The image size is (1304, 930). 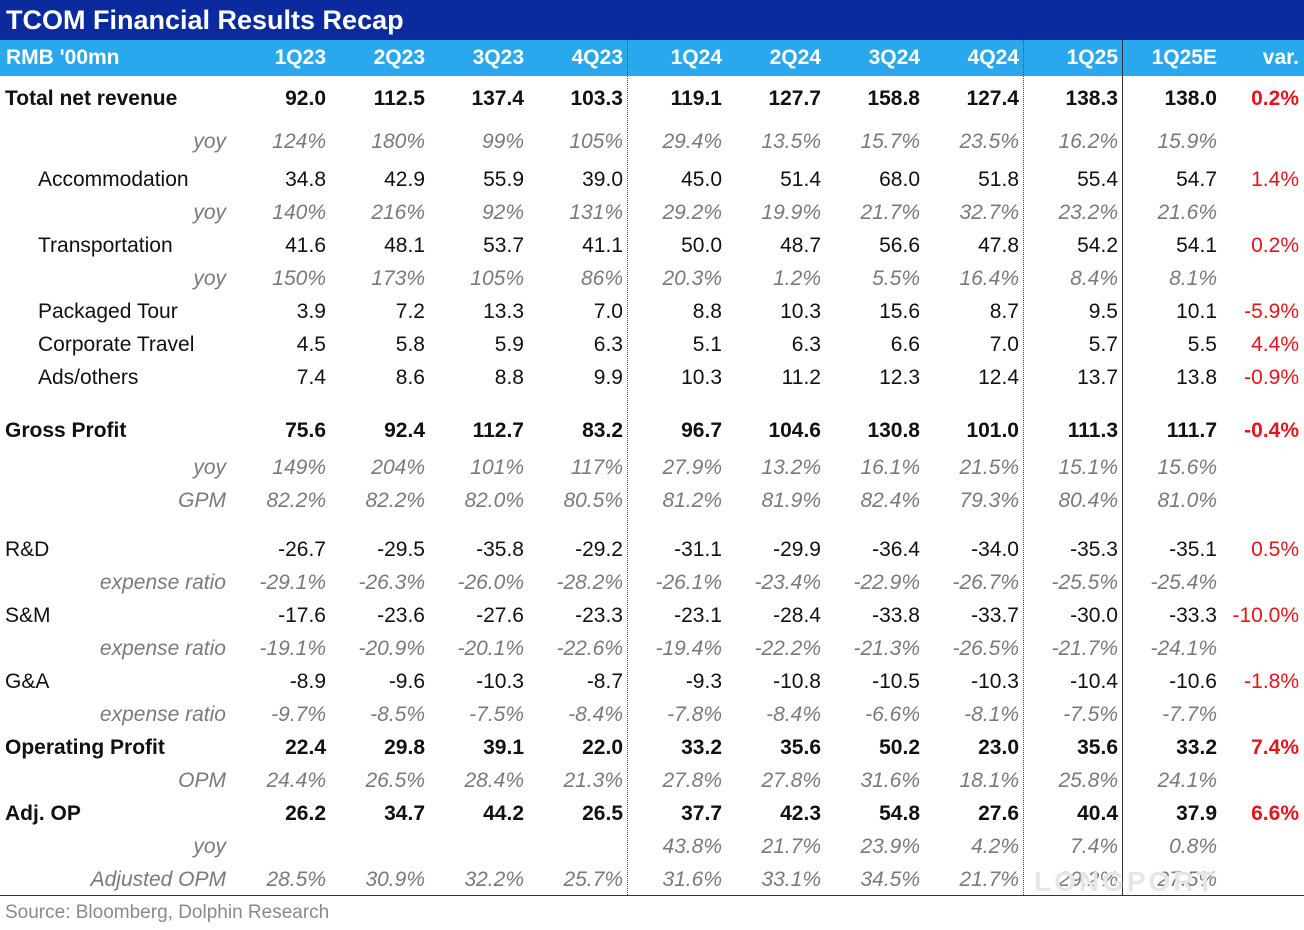 What do you see at coordinates (998, 813) in the screenshot?
I see `table-cell: 27.6` at bounding box center [998, 813].